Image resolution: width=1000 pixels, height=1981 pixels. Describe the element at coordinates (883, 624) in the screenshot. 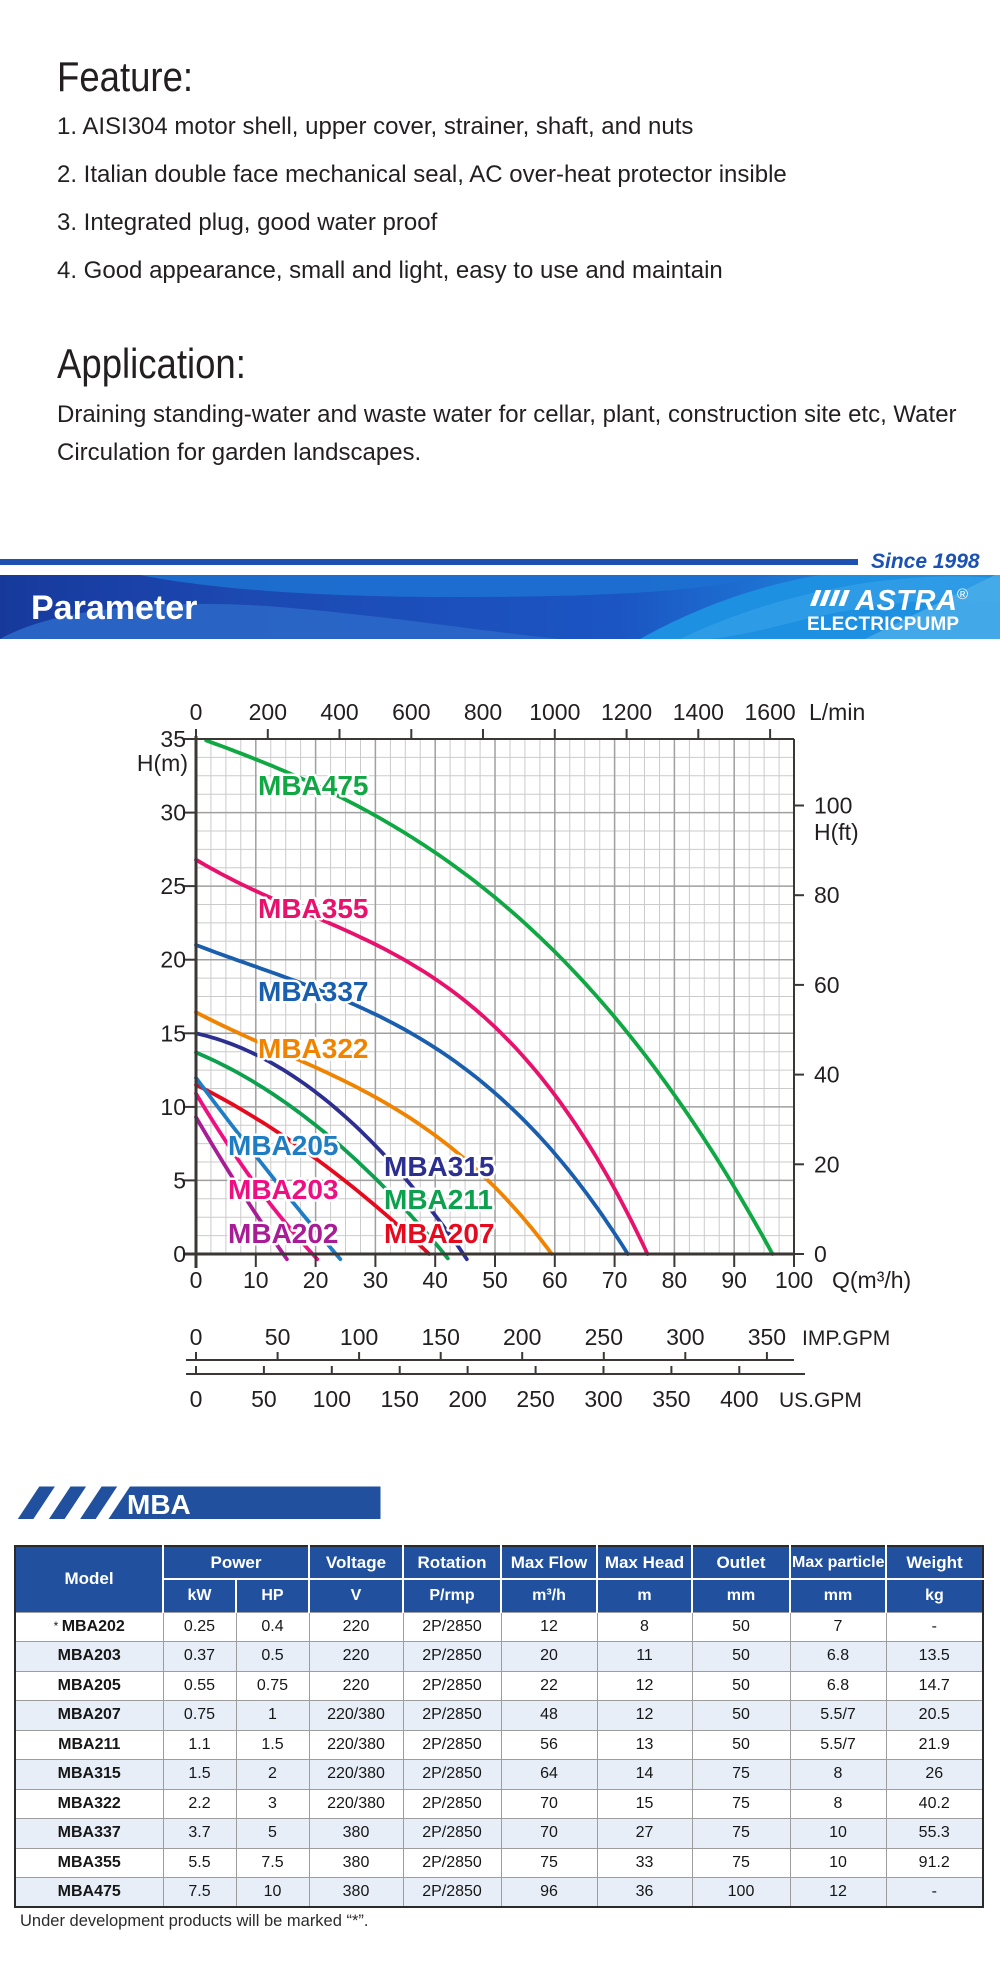

I see `svg-text: ELECTRICPUMP` at that location.